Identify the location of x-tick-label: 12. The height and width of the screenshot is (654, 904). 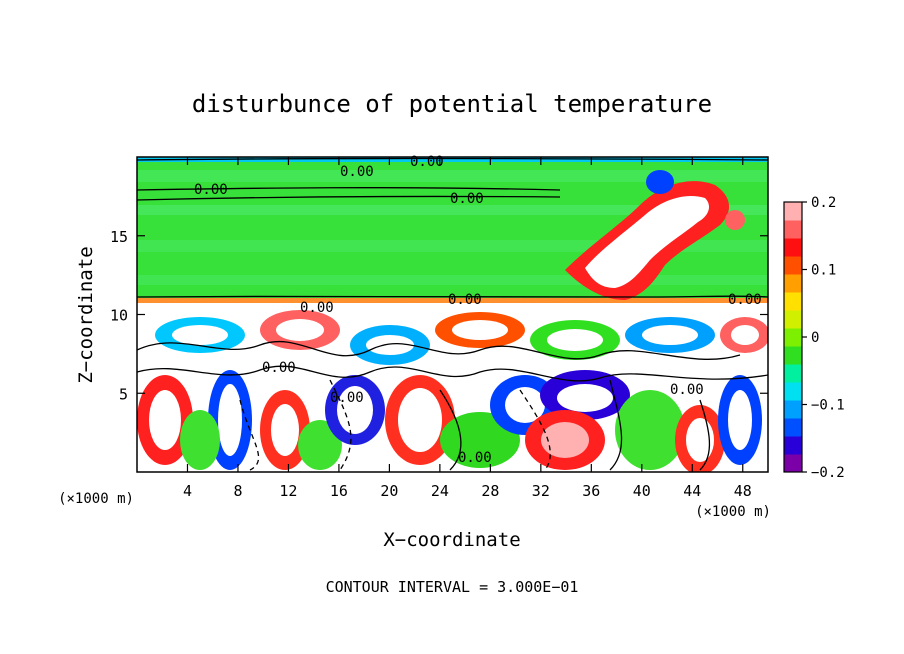
(288, 491).